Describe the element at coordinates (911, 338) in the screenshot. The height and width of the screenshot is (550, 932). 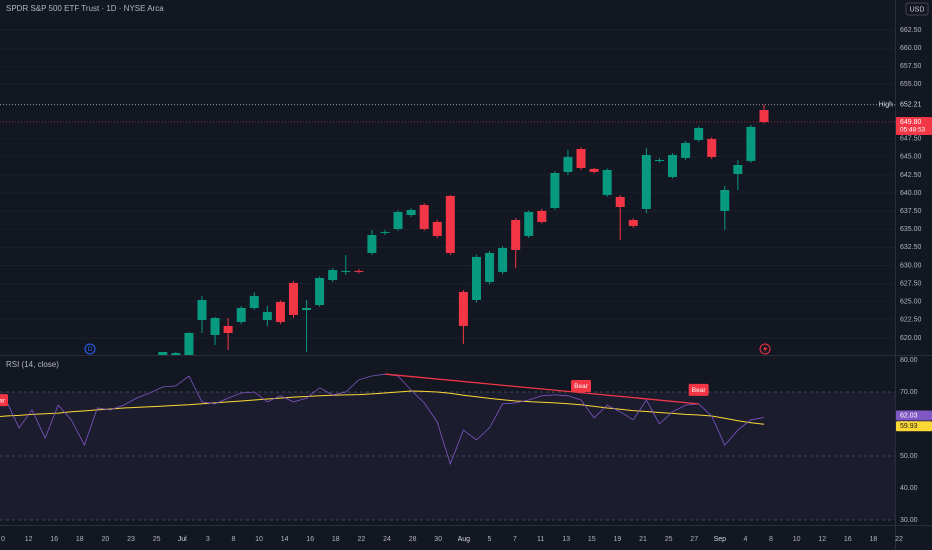
I see `y-tick-label: 620.00` at that location.